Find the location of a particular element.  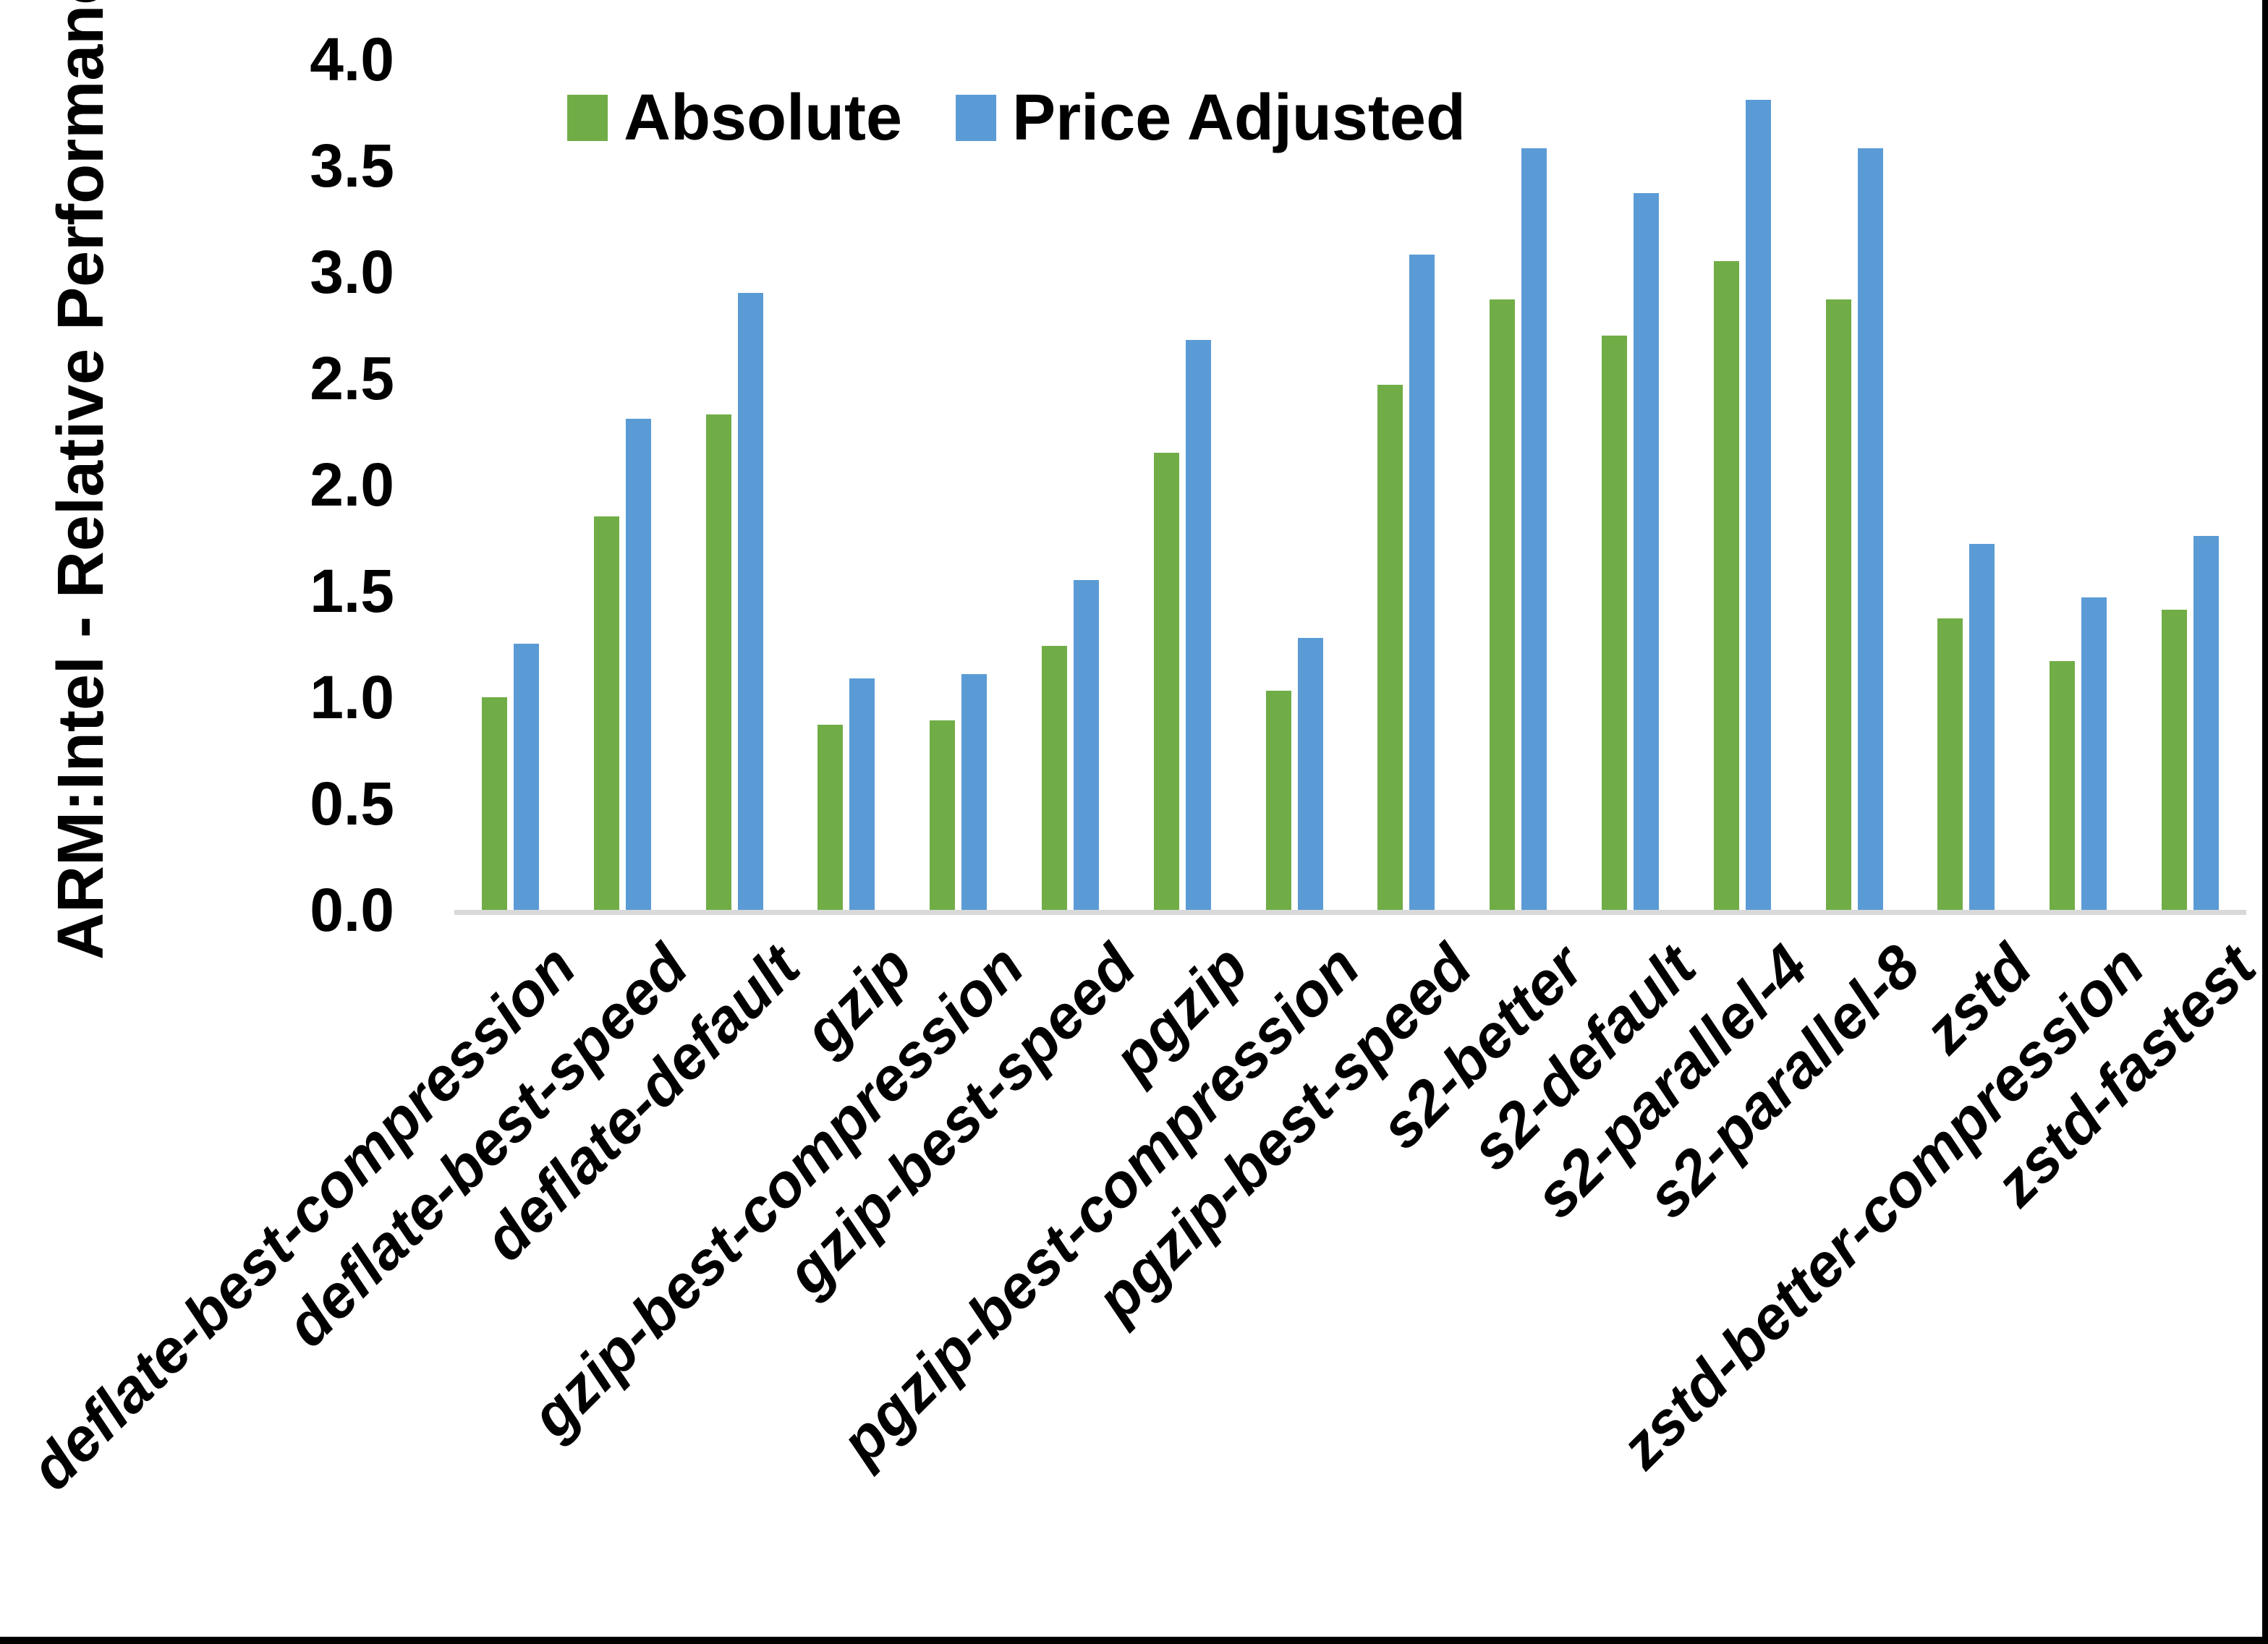

y-tick-label: 3.0 is located at coordinates (352, 272).